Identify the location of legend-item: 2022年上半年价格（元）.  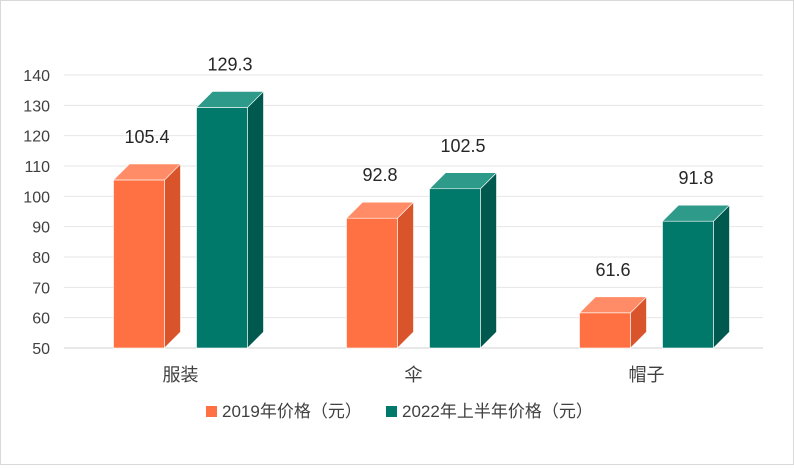
(489, 411).